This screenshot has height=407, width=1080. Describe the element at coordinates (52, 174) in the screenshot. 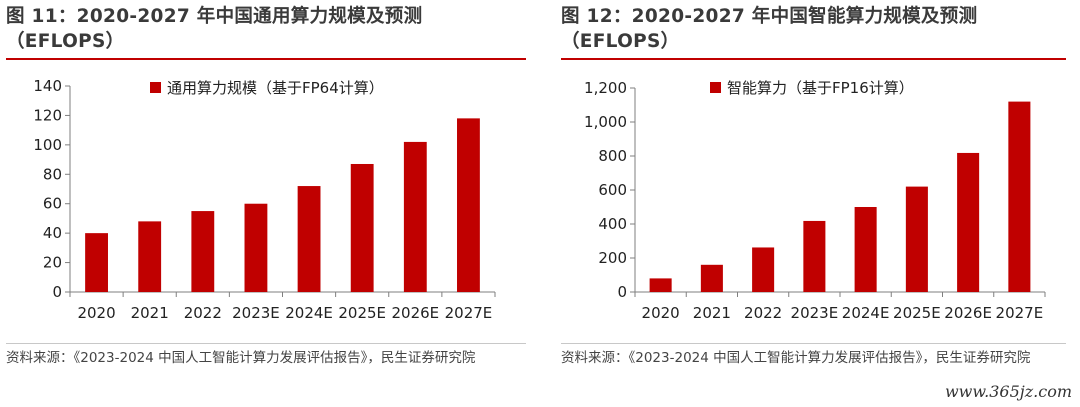

I see `y-tick-label: 80` at that location.